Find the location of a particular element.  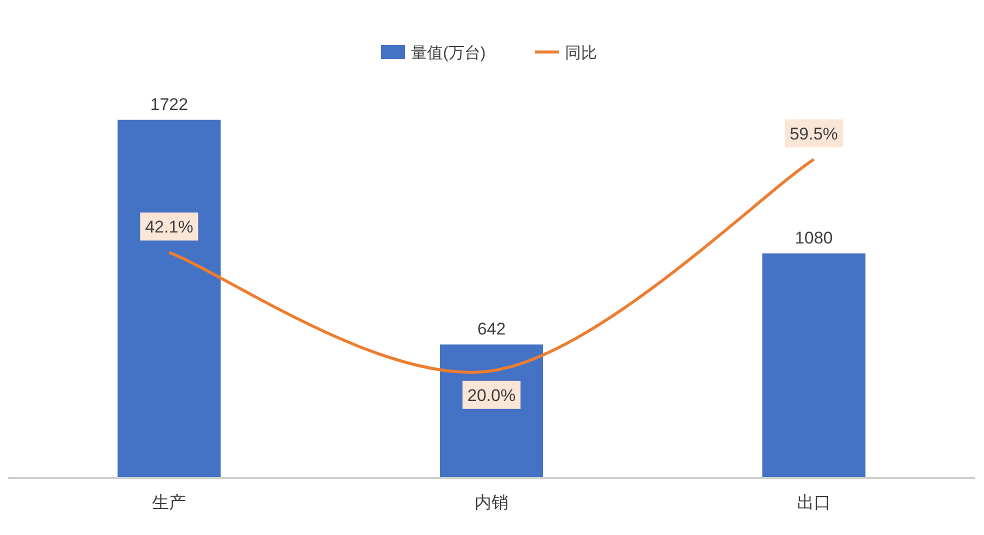

x-tick-label: 内销 is located at coordinates (491, 502).